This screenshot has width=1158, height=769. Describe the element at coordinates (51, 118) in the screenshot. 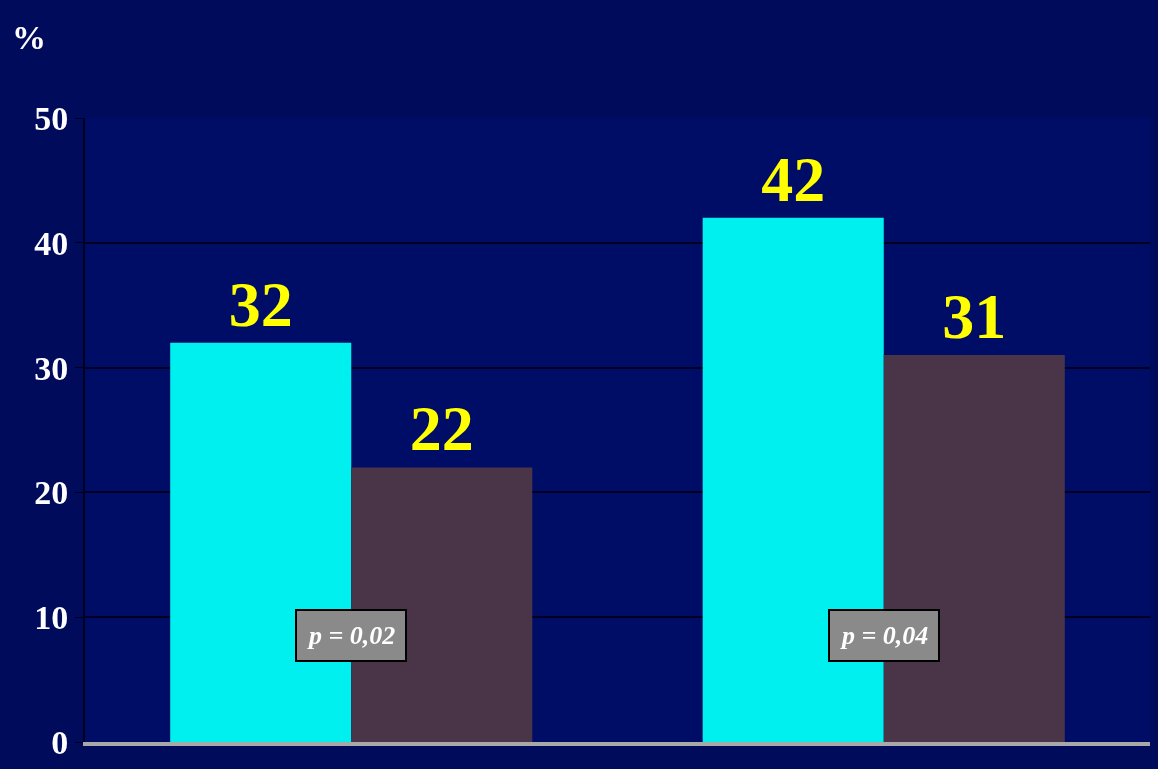

I see `y-tick-label: 50` at that location.